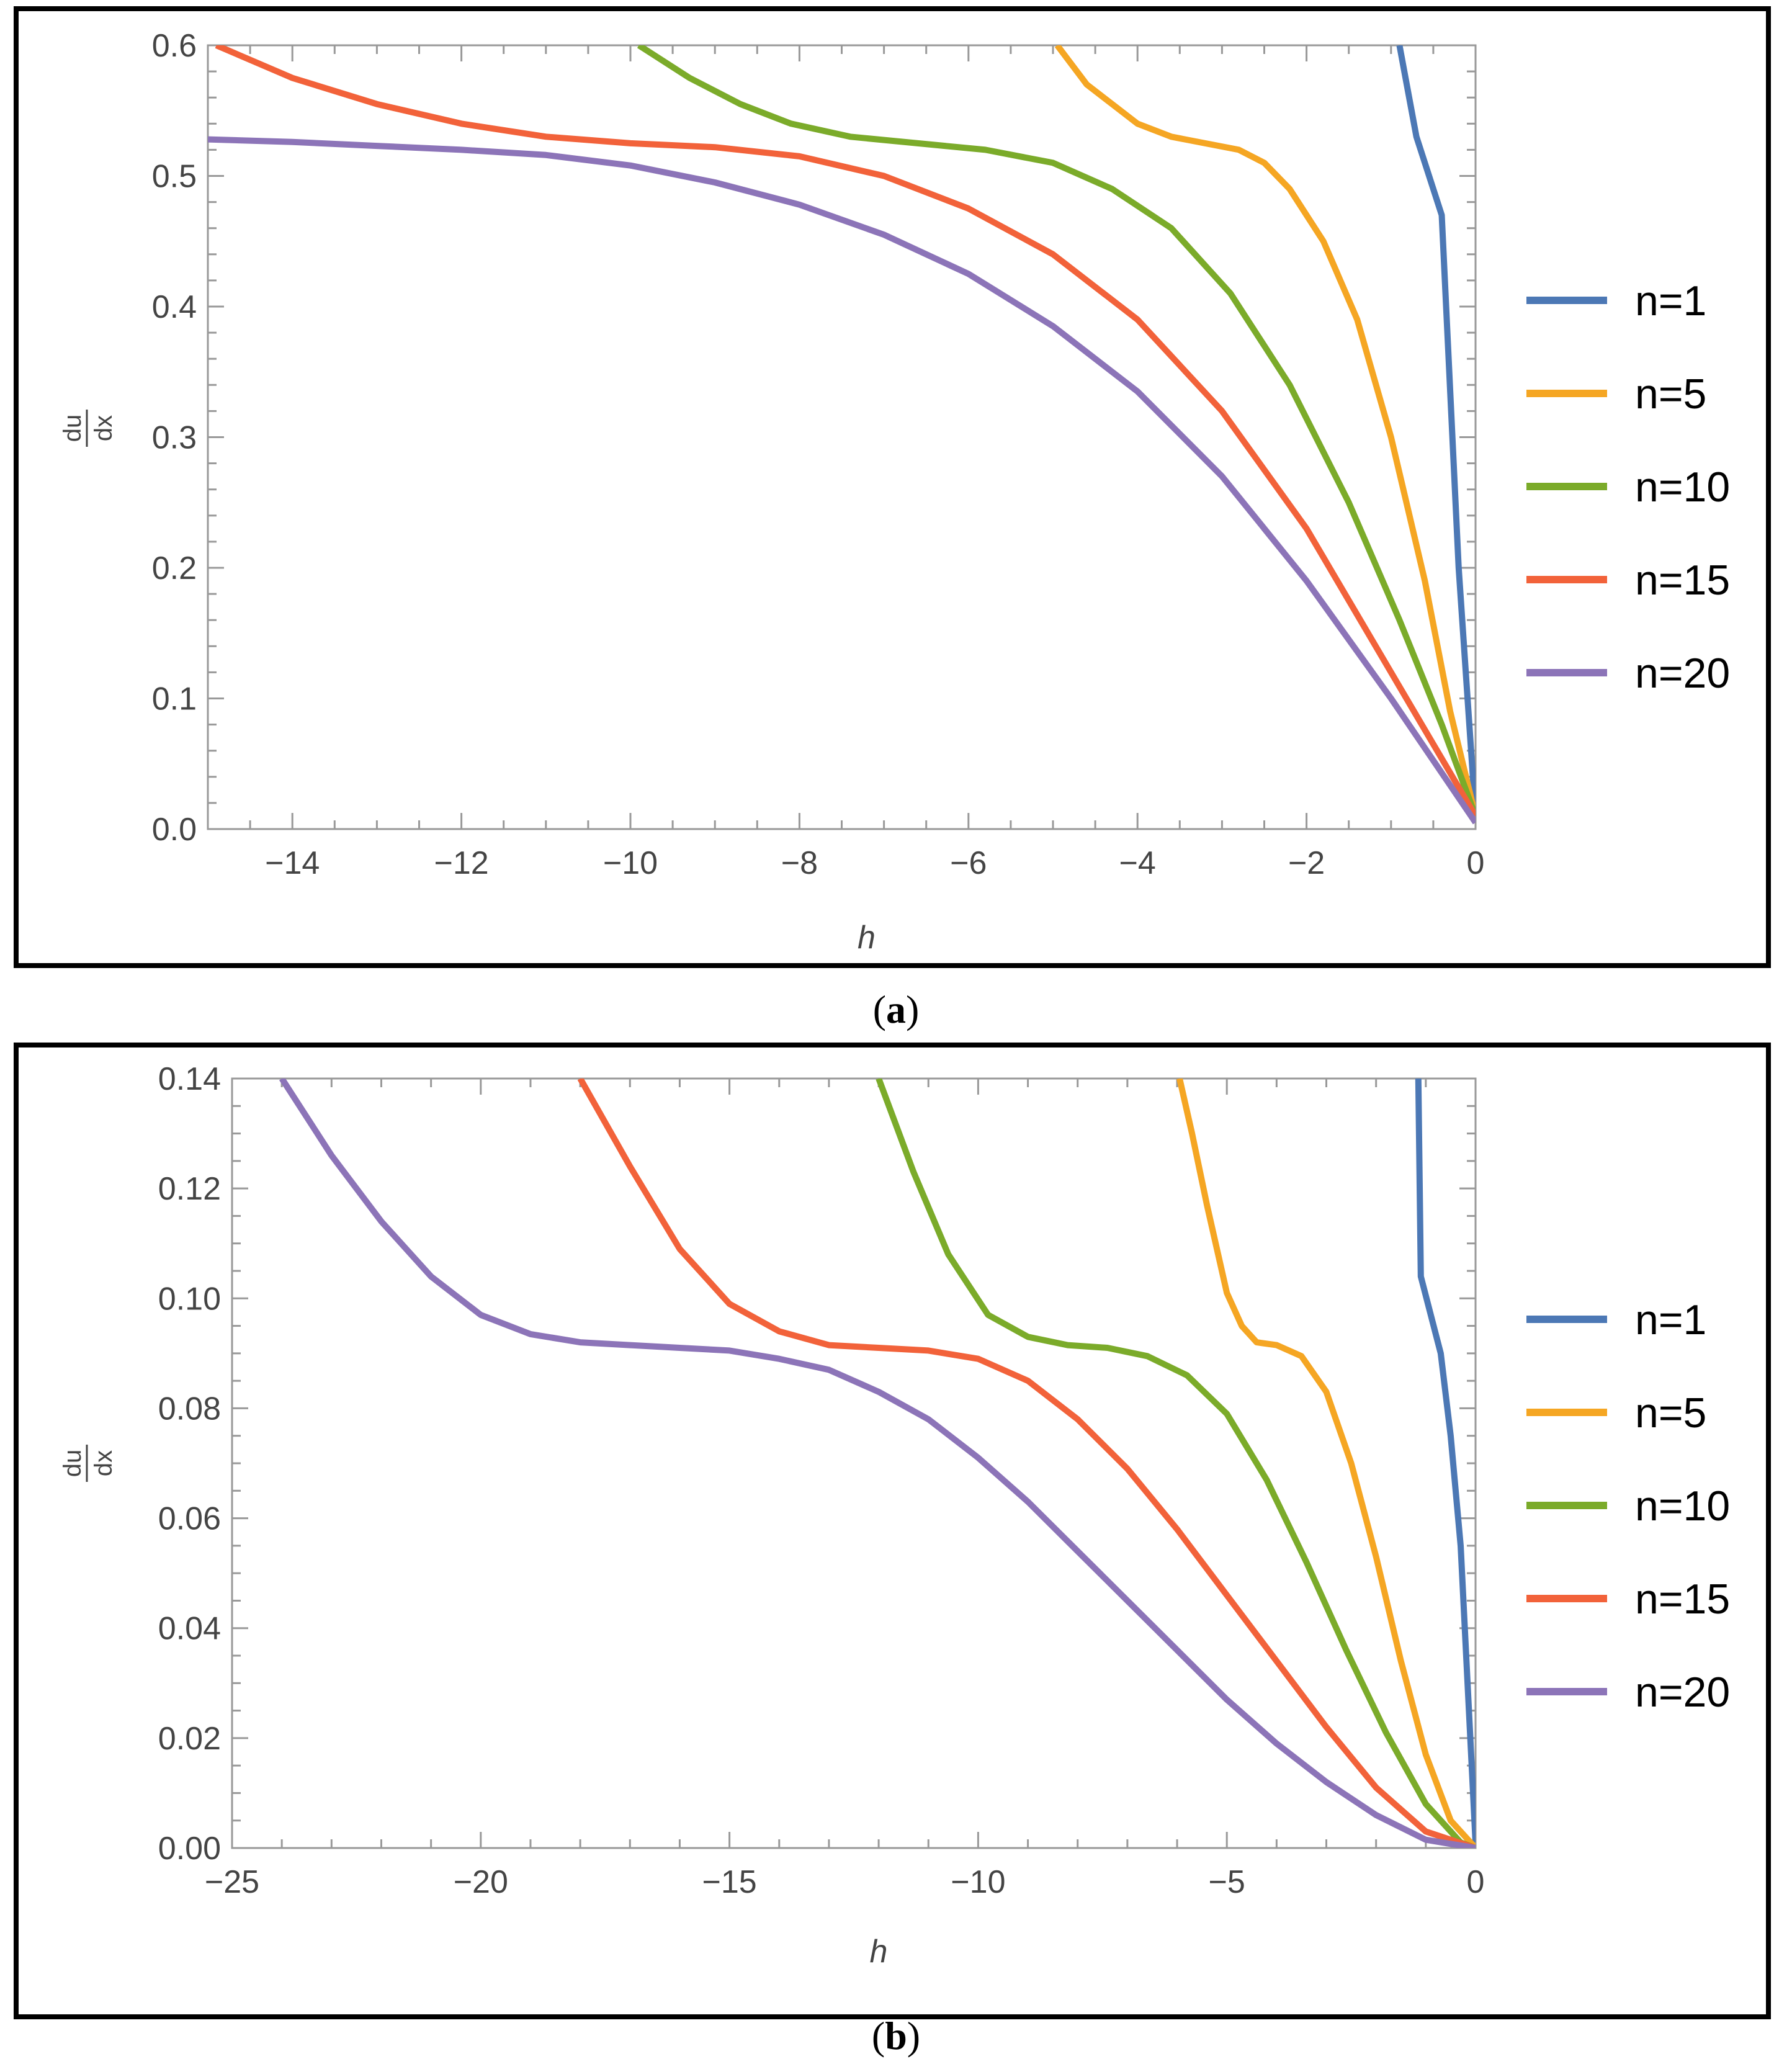  Describe the element at coordinates (461, 863) in the screenshot. I see `x-tick-label: −12` at that location.